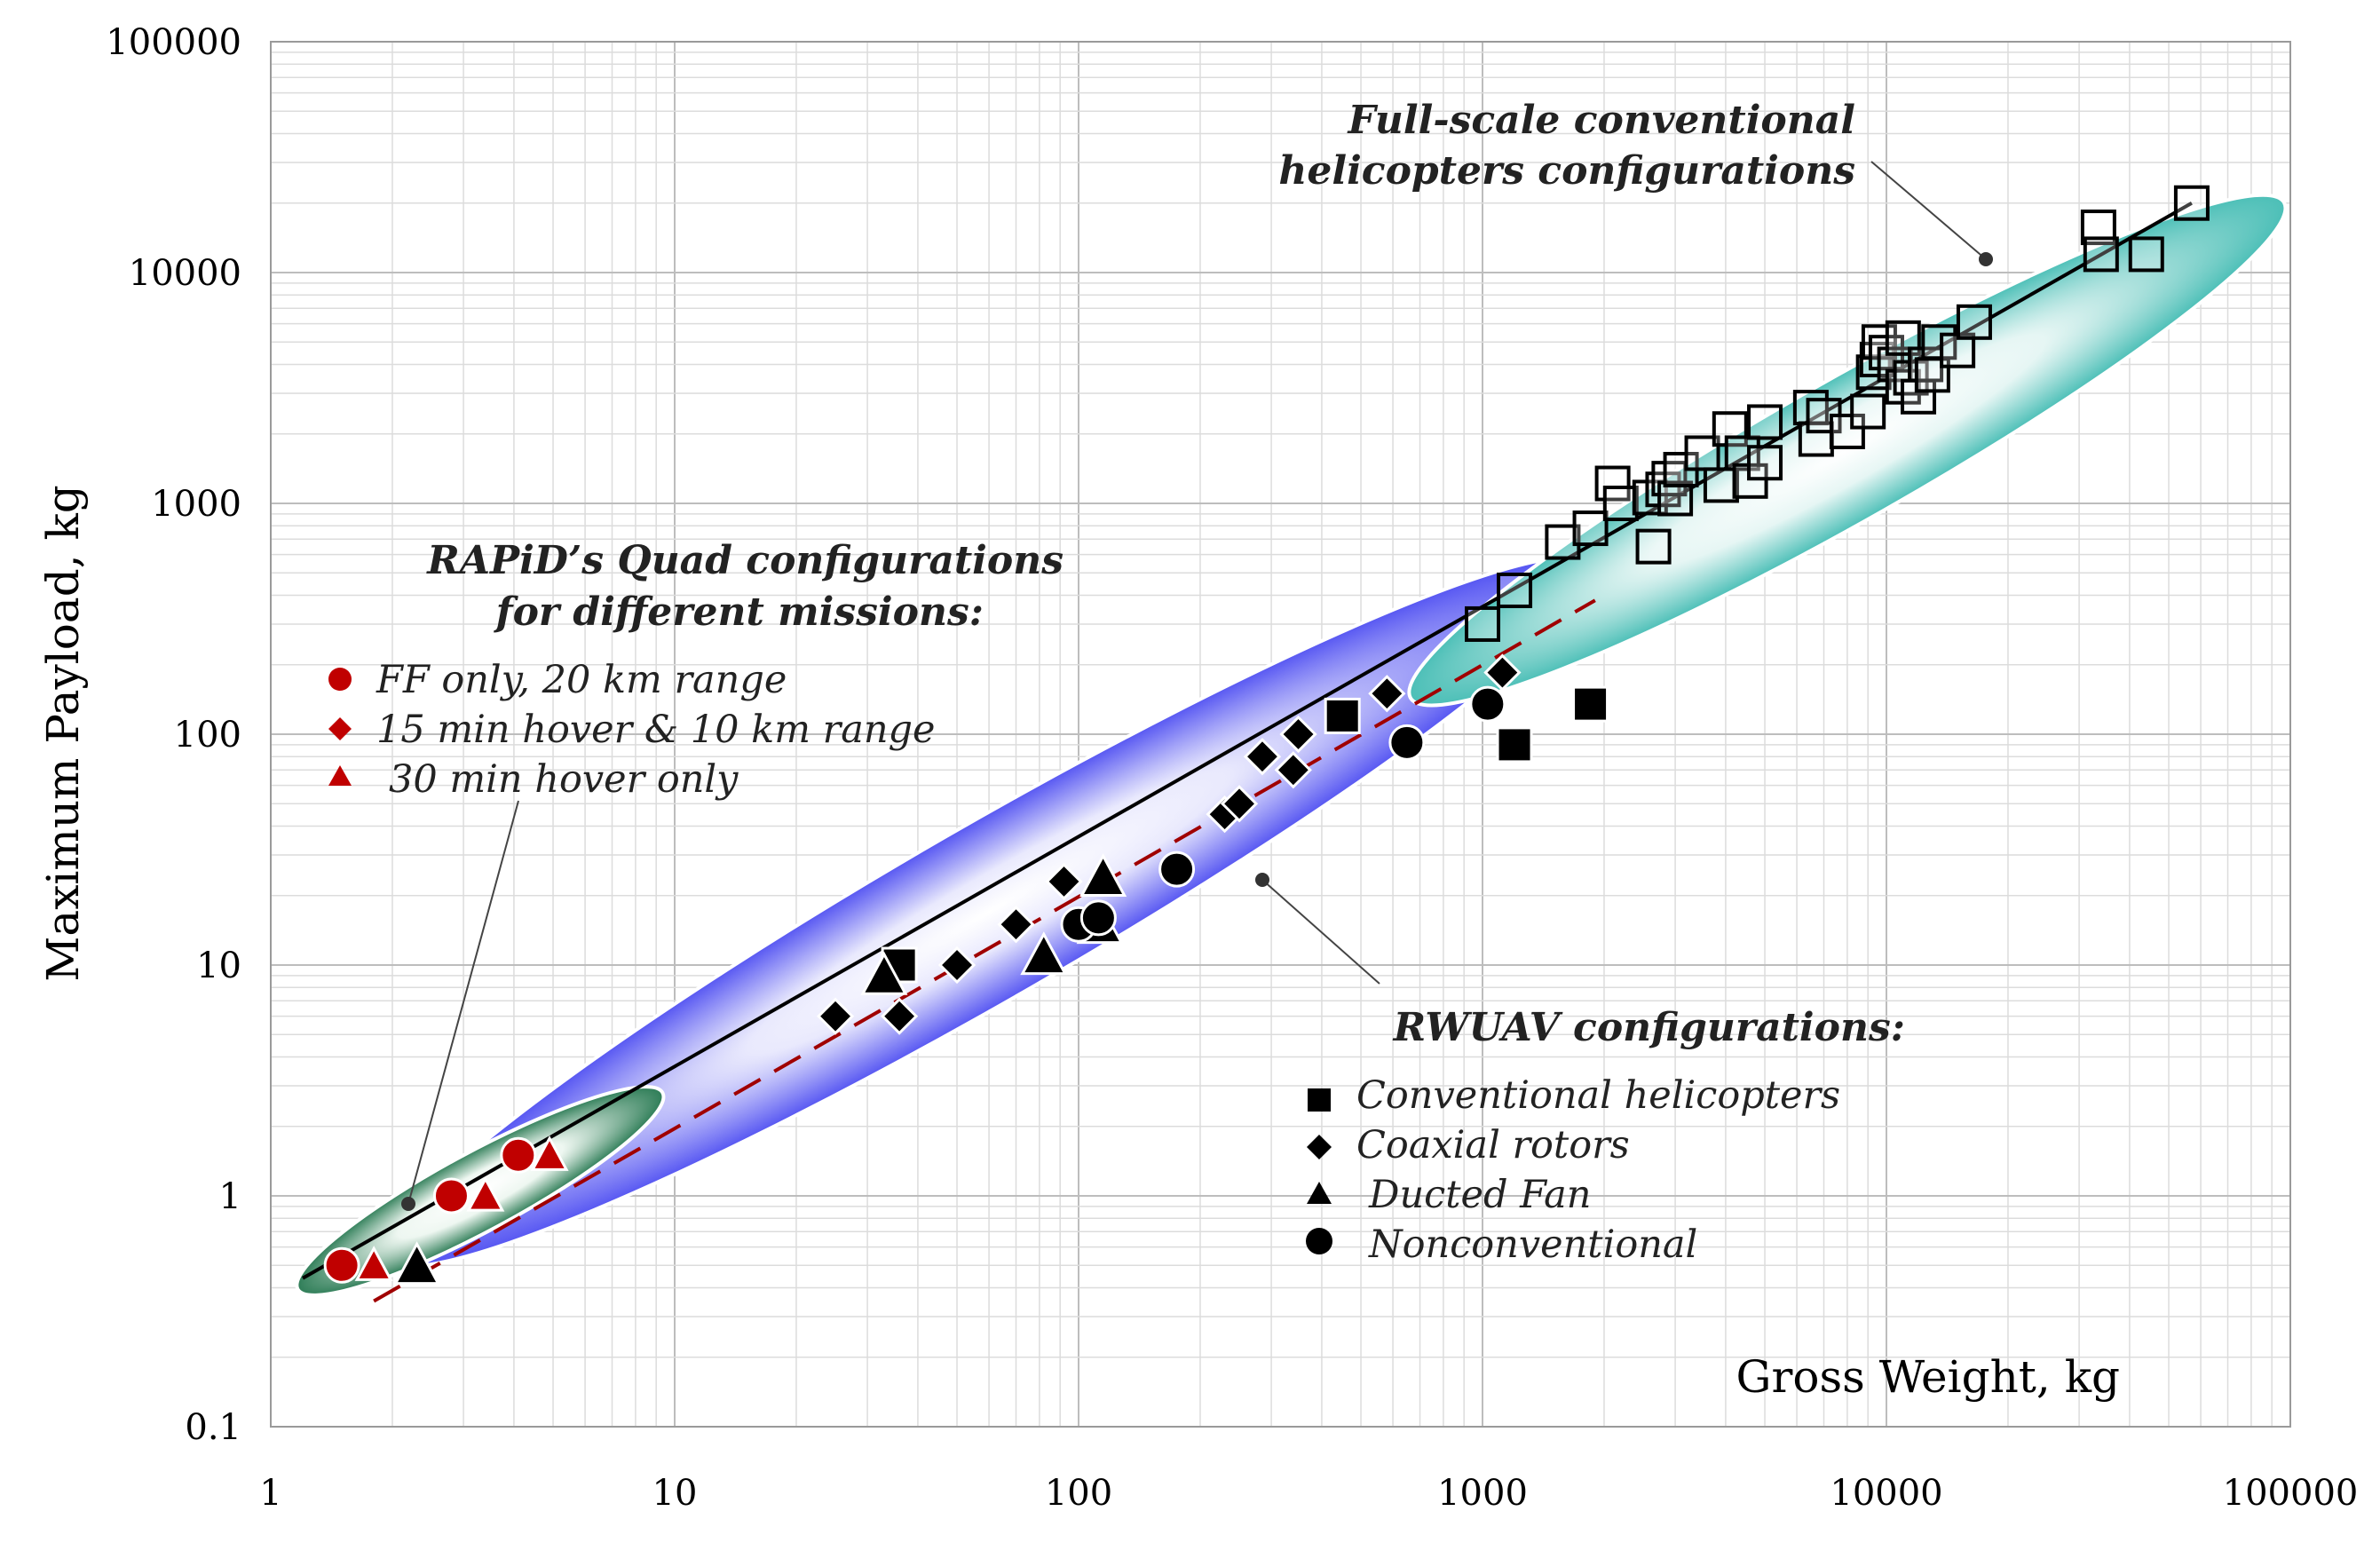 The height and width of the screenshot is (1543, 2380). What do you see at coordinates (739, 612) in the screenshot?
I see `rapid-title-line2: for different missions:` at bounding box center [739, 612].